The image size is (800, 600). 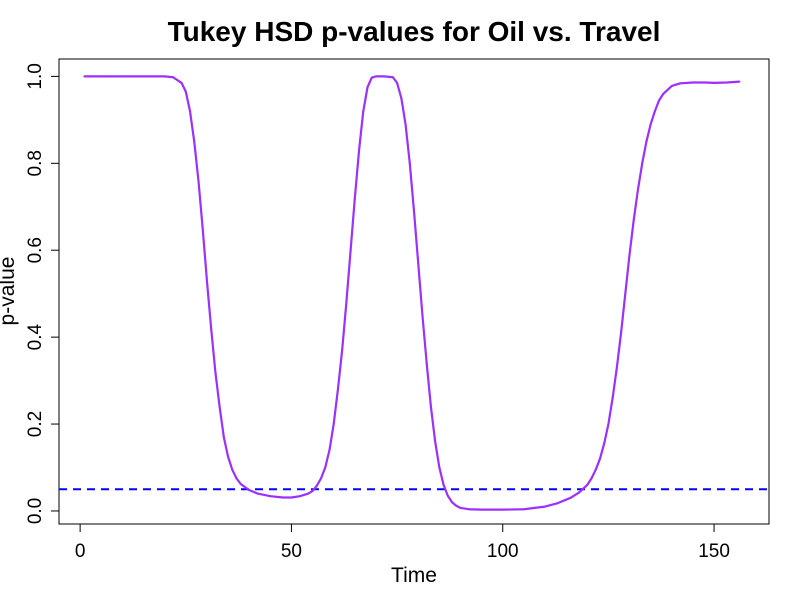 What do you see at coordinates (80, 551) in the screenshot?
I see `x-tick-label: 0` at bounding box center [80, 551].